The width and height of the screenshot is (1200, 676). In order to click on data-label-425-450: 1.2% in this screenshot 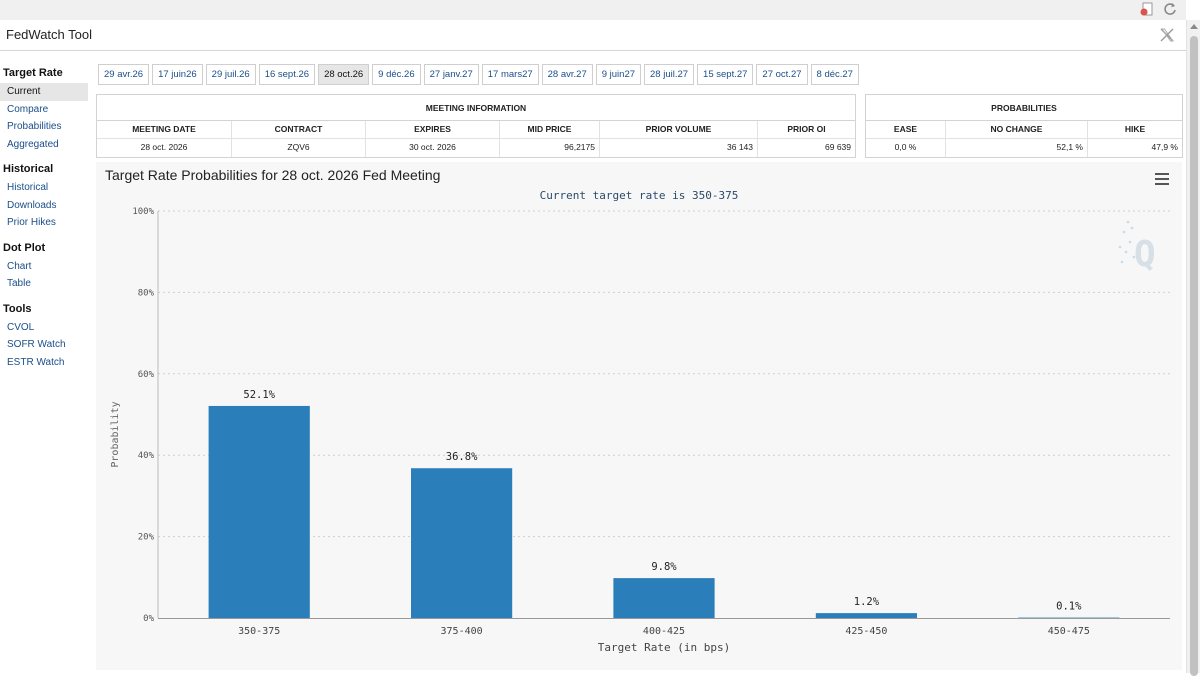, I will do `click(867, 602)`.